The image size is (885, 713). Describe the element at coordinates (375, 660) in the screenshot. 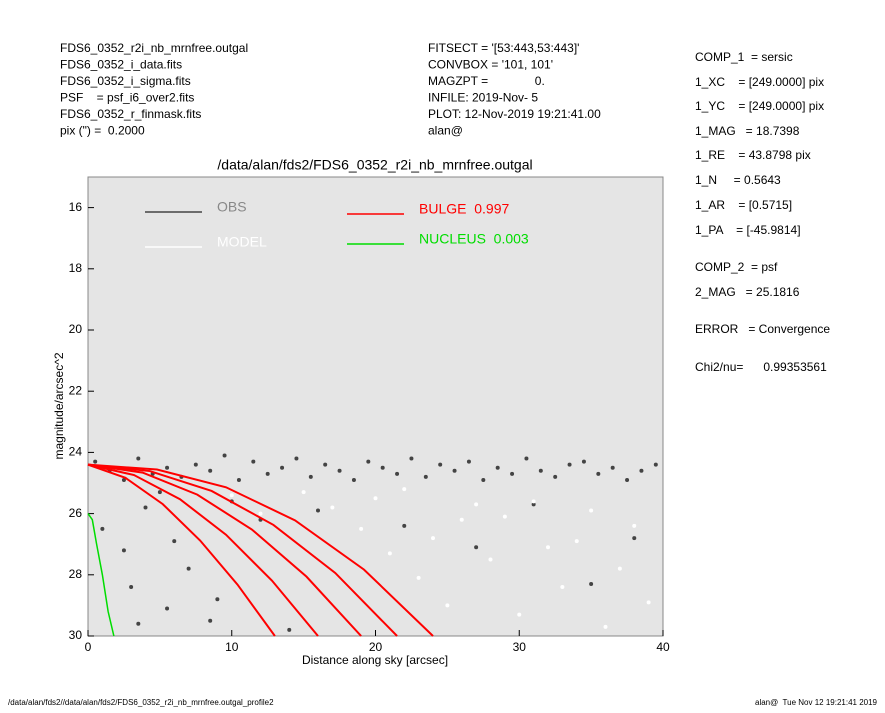

I see `x-axis-label: Distance along sky [arcsec]` at that location.